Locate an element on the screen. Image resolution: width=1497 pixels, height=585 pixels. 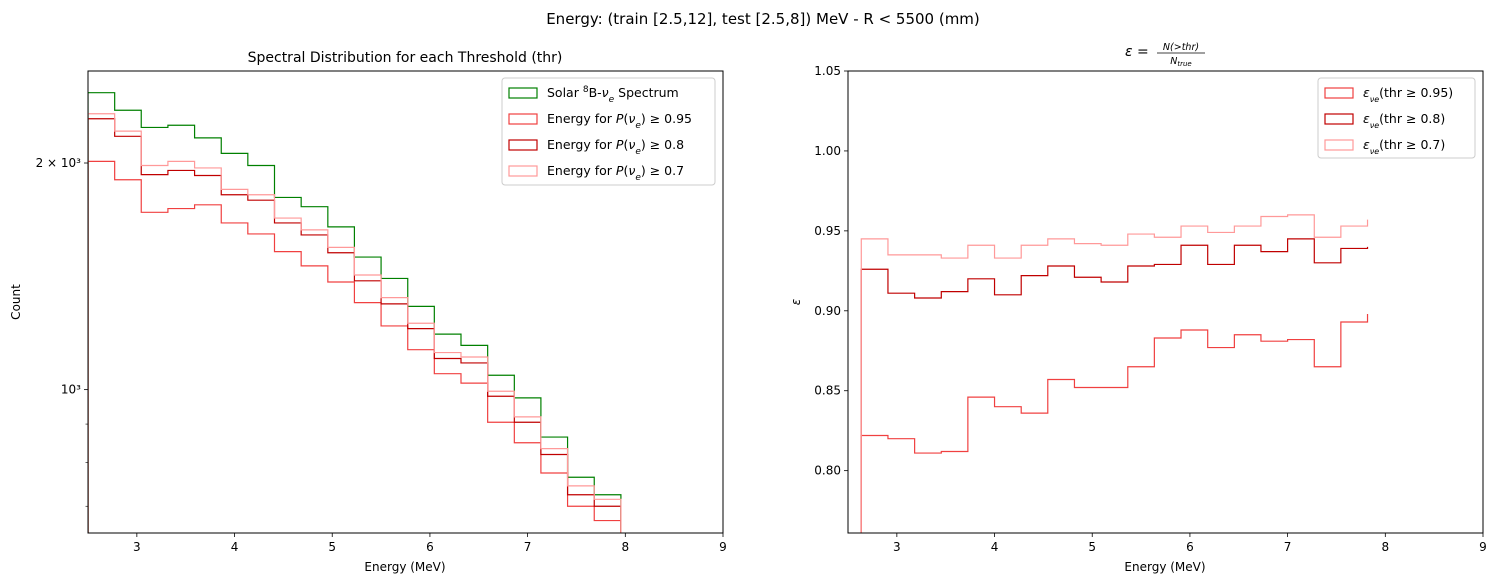
efficiency-legend-box is located at coordinates (1396, 118).